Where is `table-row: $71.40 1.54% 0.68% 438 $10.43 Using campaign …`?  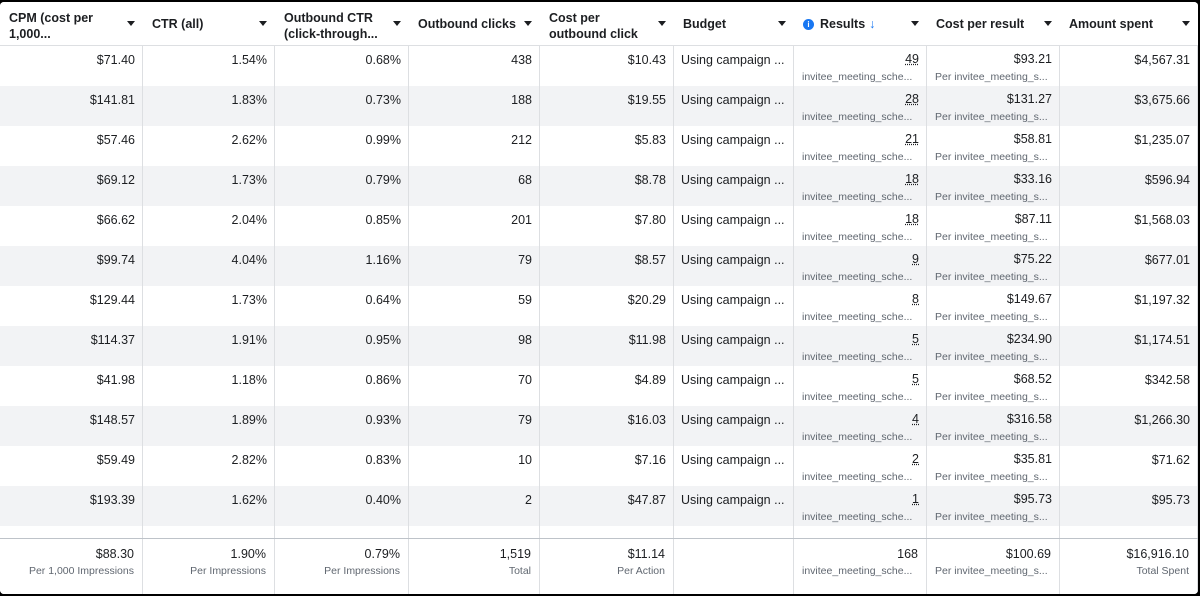
table-row: $71.40 1.54% 0.68% 438 $10.43 Using campaign … is located at coordinates (599, 66).